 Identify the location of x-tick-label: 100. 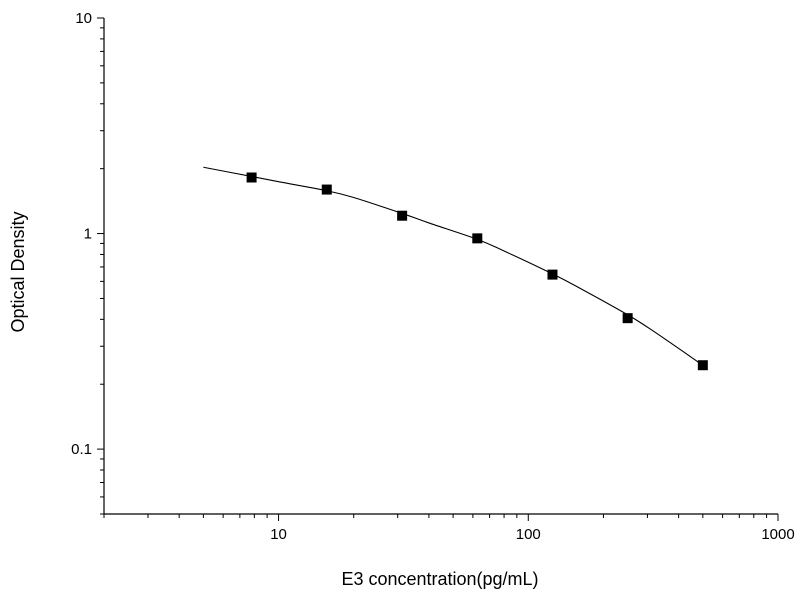
(528, 534).